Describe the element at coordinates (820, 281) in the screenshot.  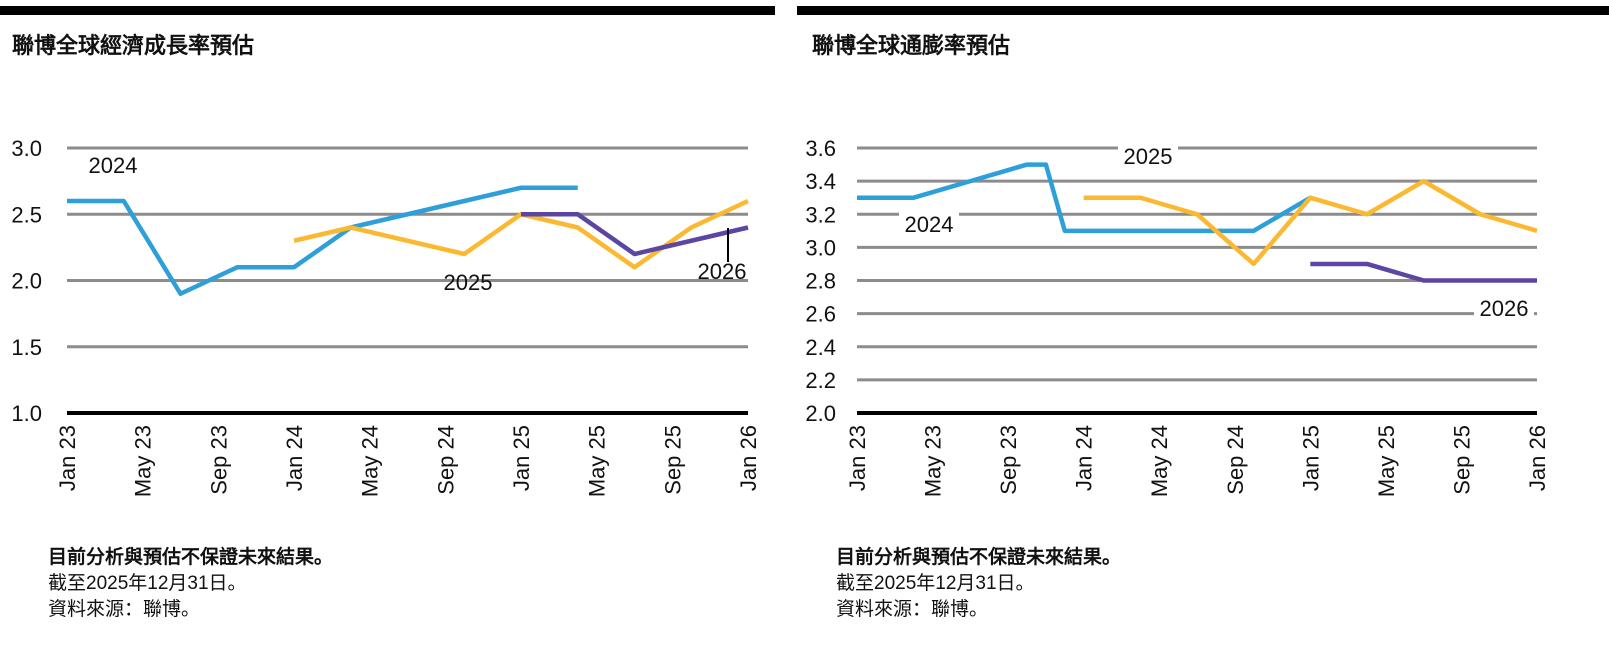
I see `y-tick-label: 2.8` at that location.